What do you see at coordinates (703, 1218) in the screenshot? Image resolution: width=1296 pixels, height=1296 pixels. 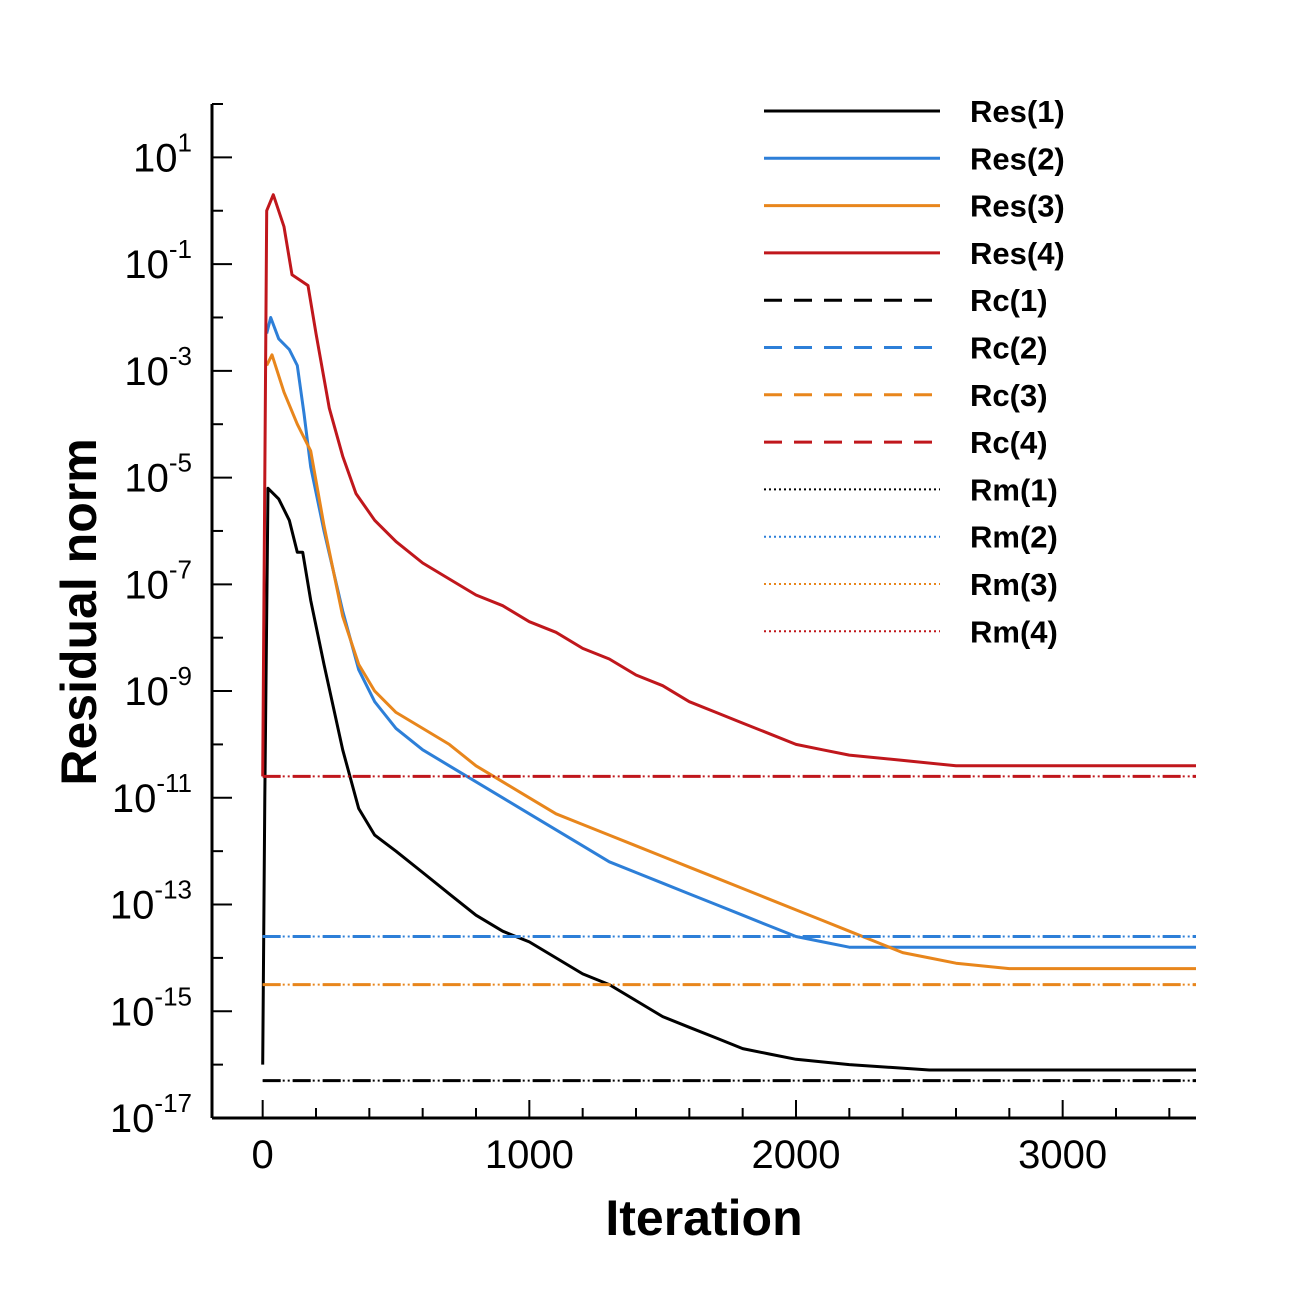 I see `x-axis-title: Iteration` at bounding box center [703, 1218].